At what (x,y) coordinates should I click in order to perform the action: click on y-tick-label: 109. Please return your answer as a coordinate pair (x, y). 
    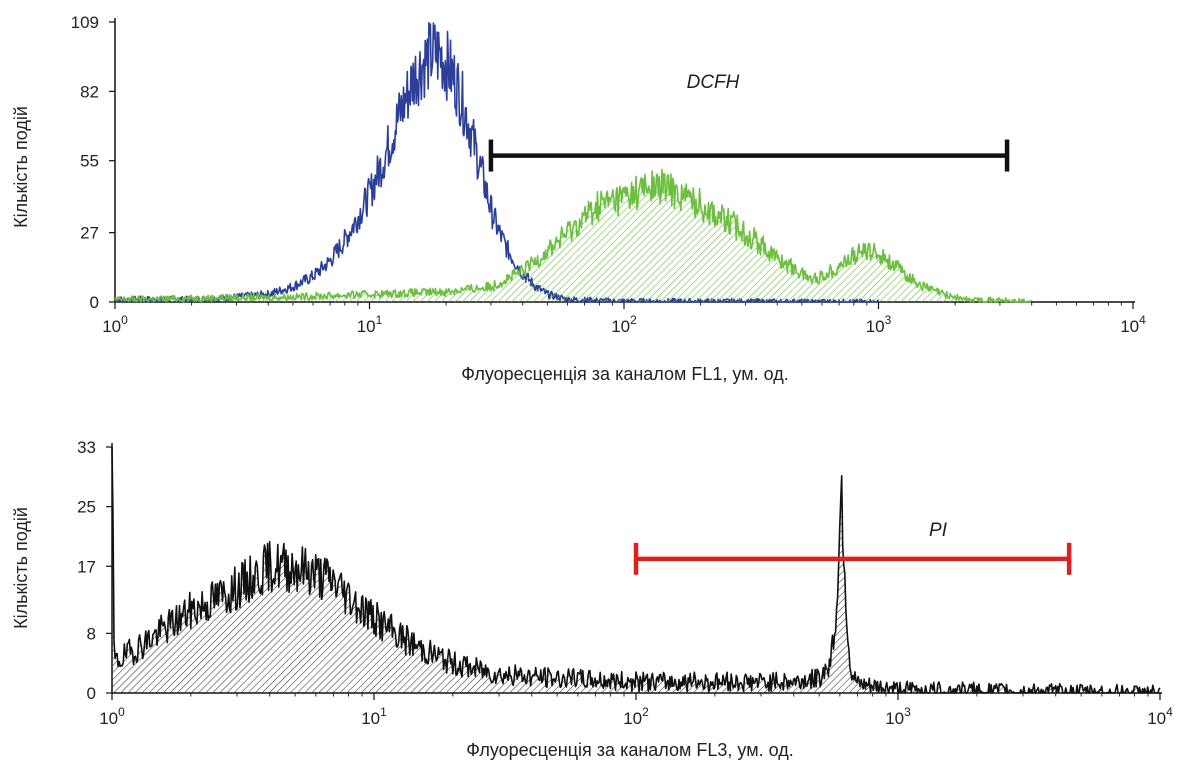
    Looking at the image, I should click on (85, 22).